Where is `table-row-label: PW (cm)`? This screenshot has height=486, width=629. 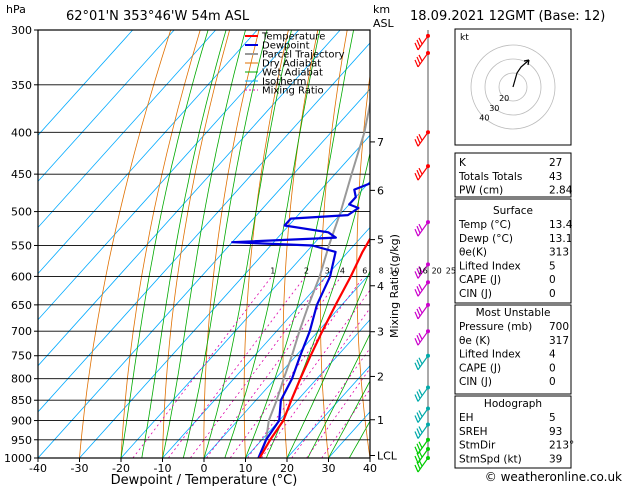 table-row-label: PW (cm) is located at coordinates (481, 191).